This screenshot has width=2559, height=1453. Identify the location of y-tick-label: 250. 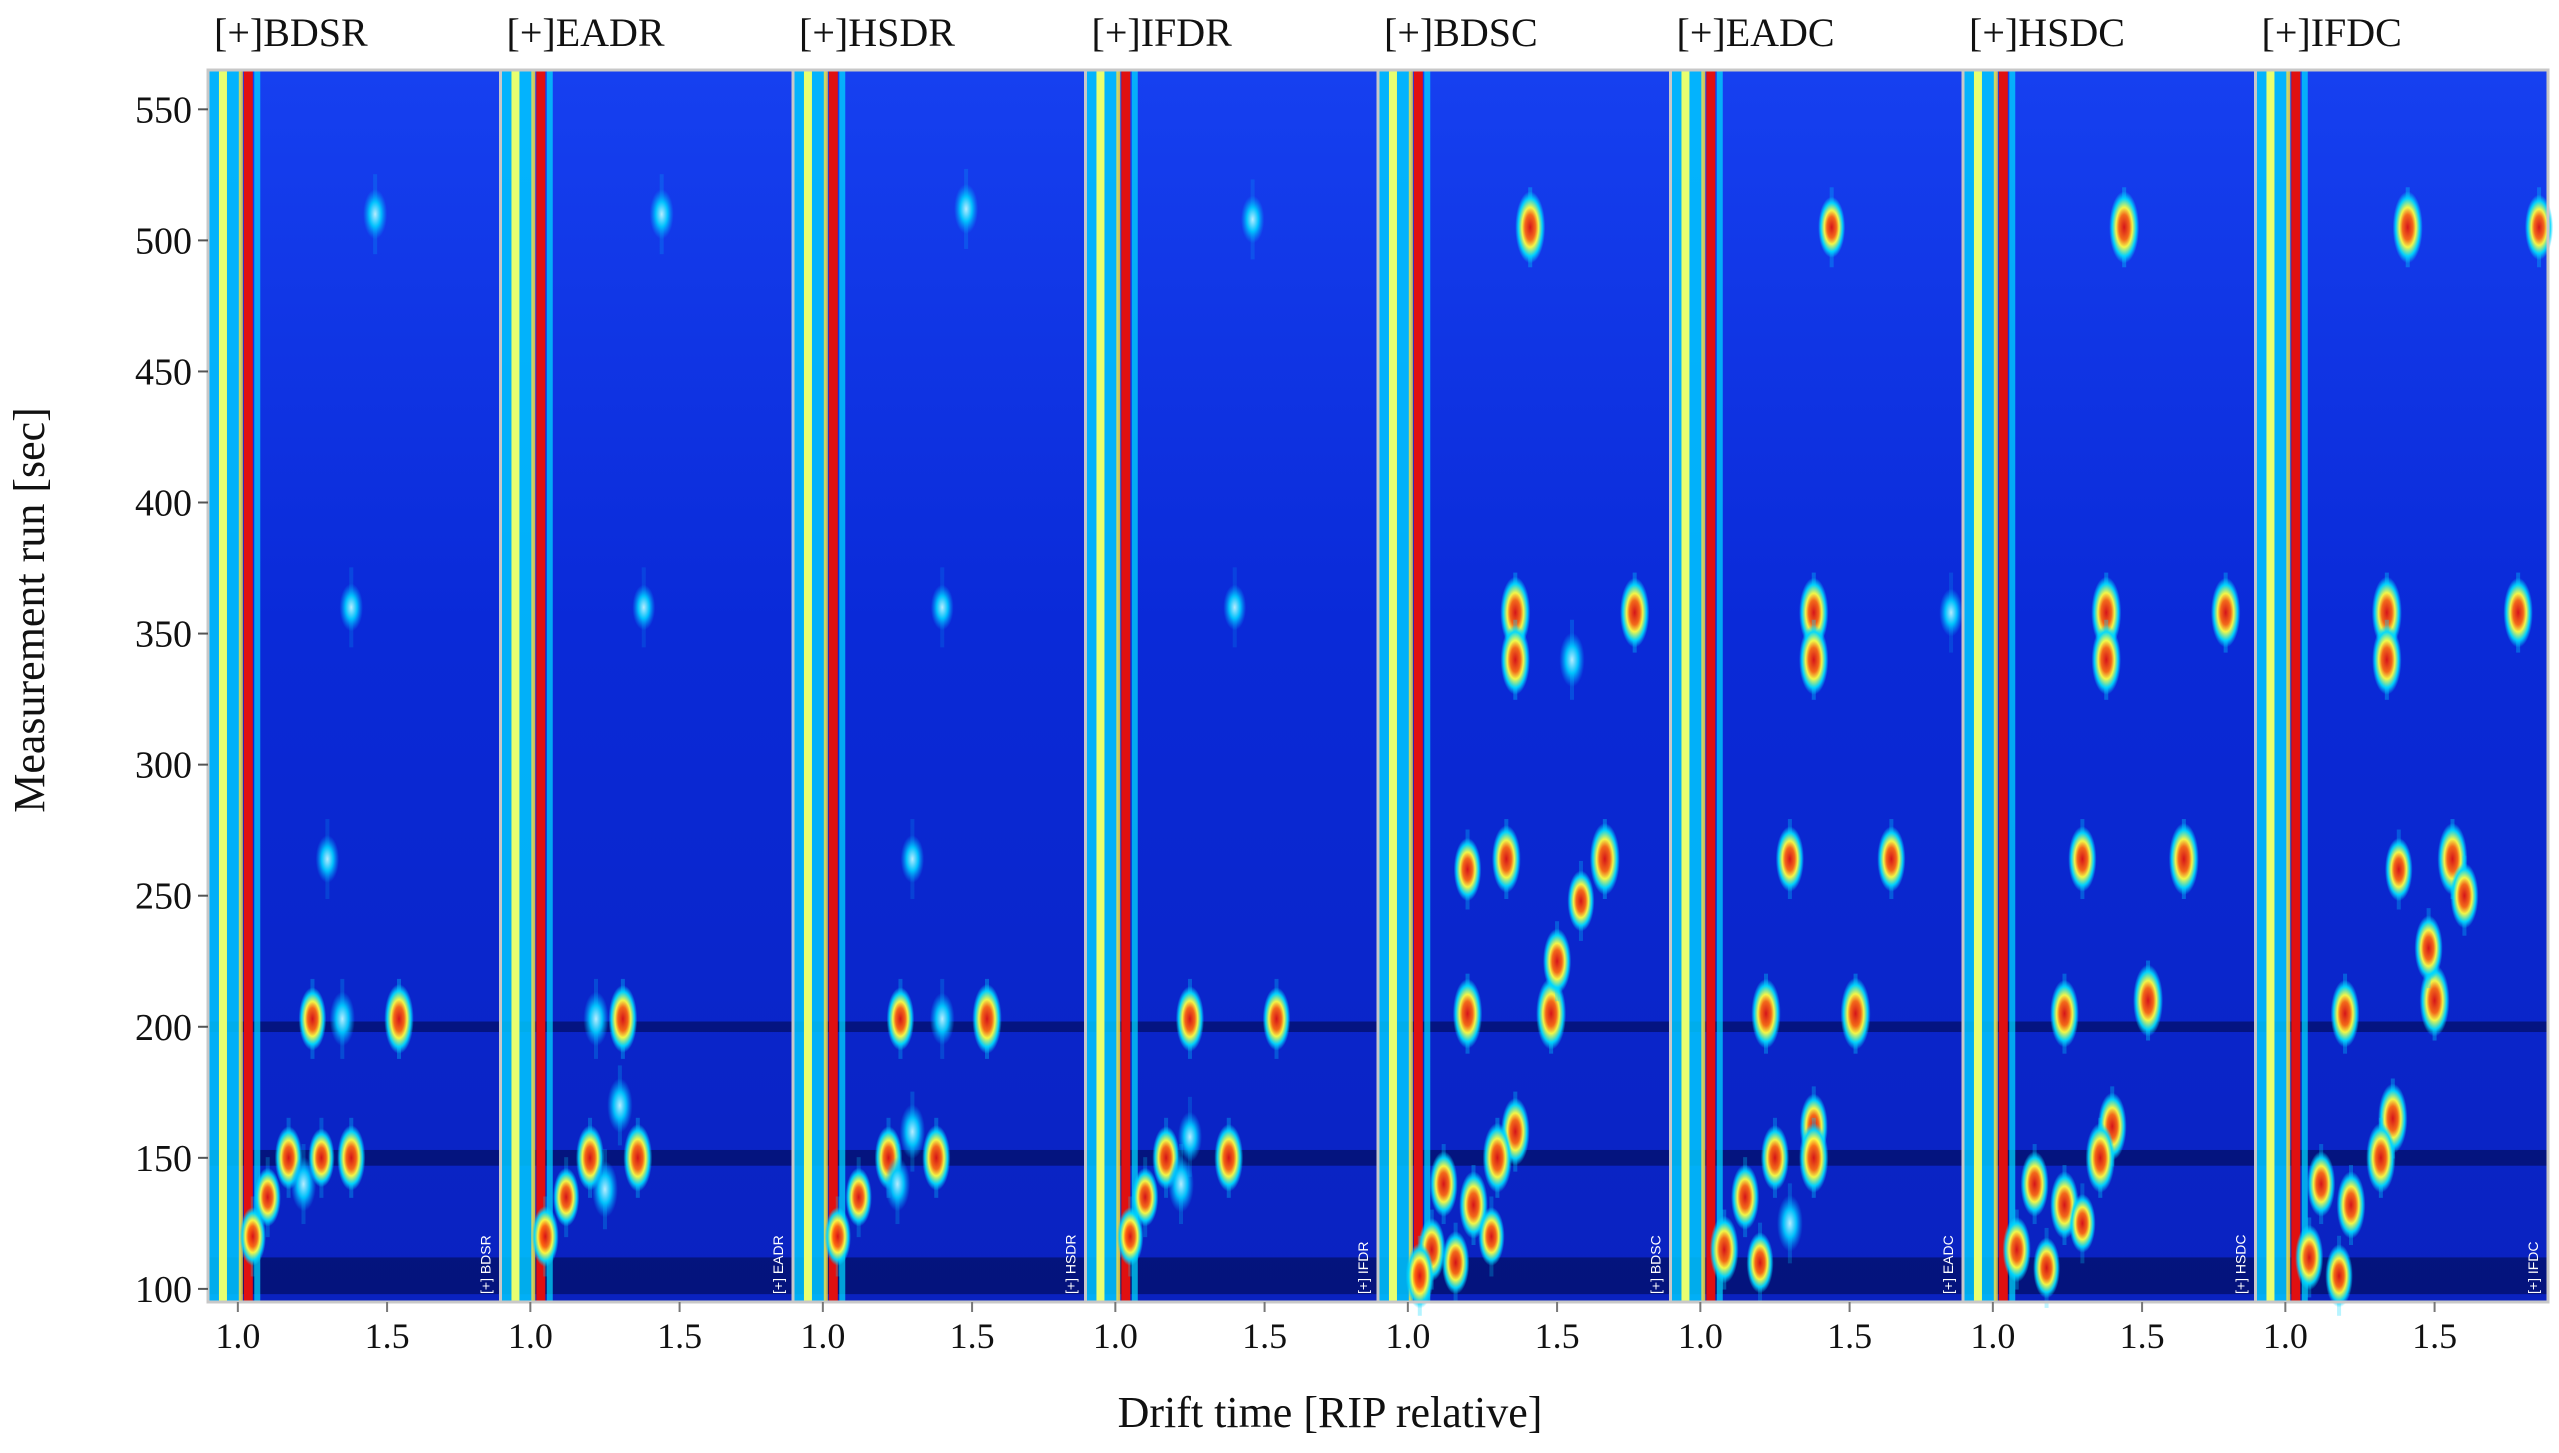
(163, 897).